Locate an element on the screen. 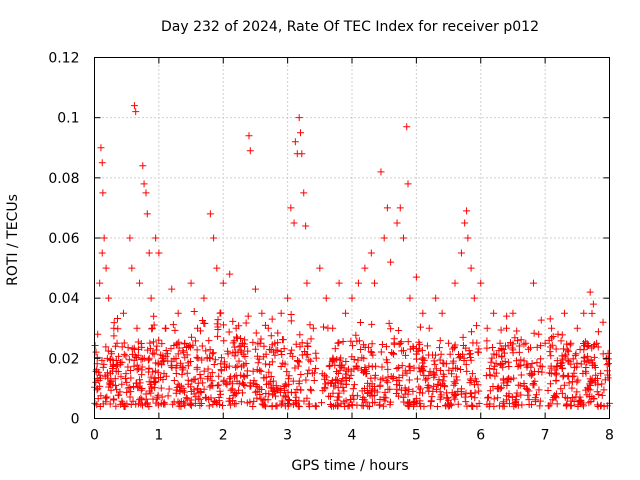 This screenshot has height=480, width=640. x-axis-label: GPS time / hours is located at coordinates (349, 466).